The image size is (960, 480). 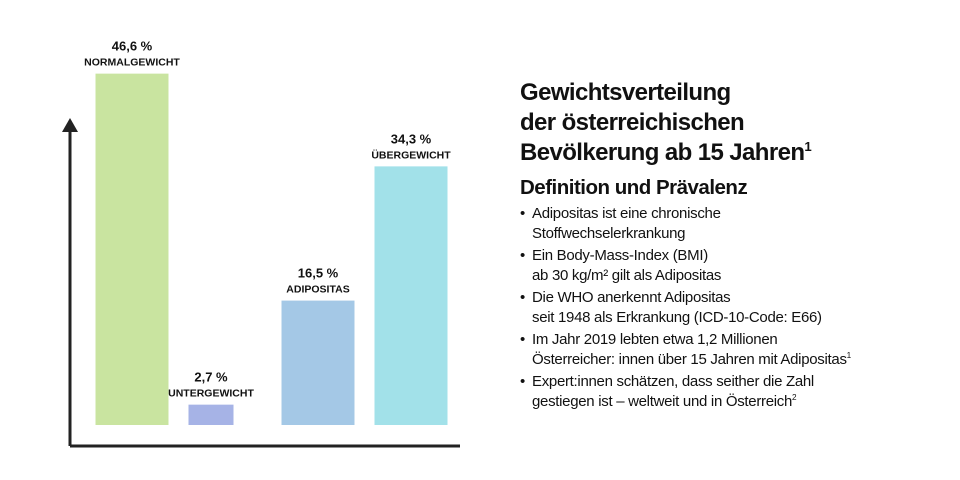 What do you see at coordinates (211, 394) in the screenshot?
I see `category-label: UNTERGEWICHT` at bounding box center [211, 394].